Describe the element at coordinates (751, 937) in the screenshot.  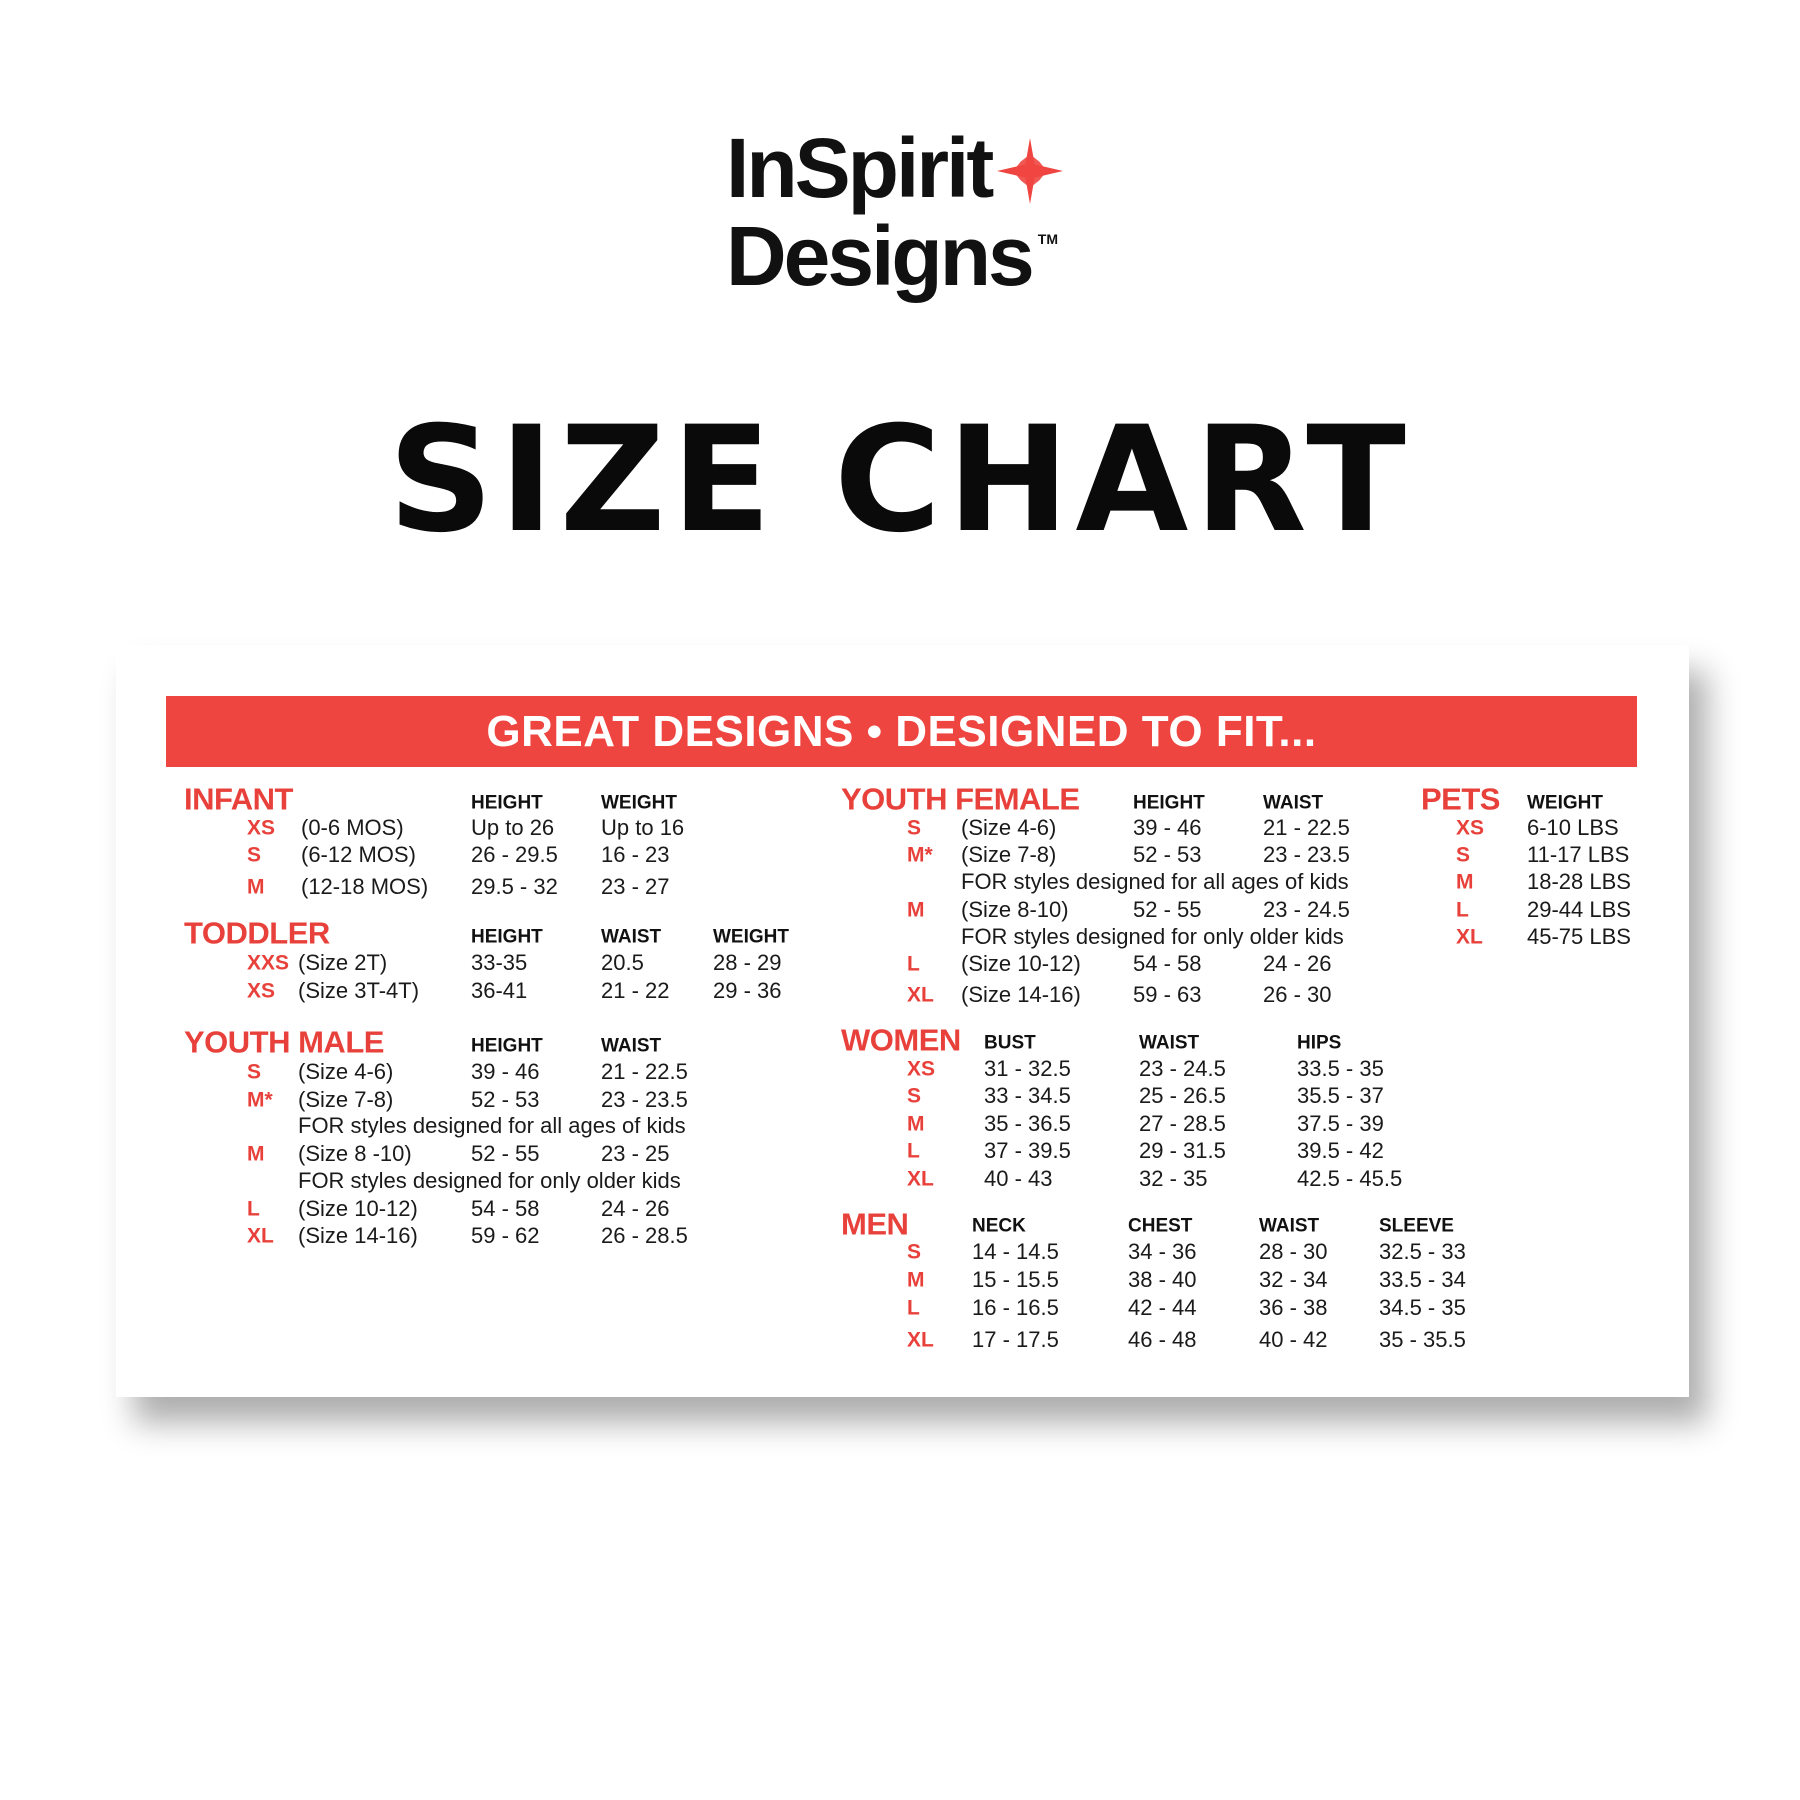
I see `column-header: WEIGHT` at that location.